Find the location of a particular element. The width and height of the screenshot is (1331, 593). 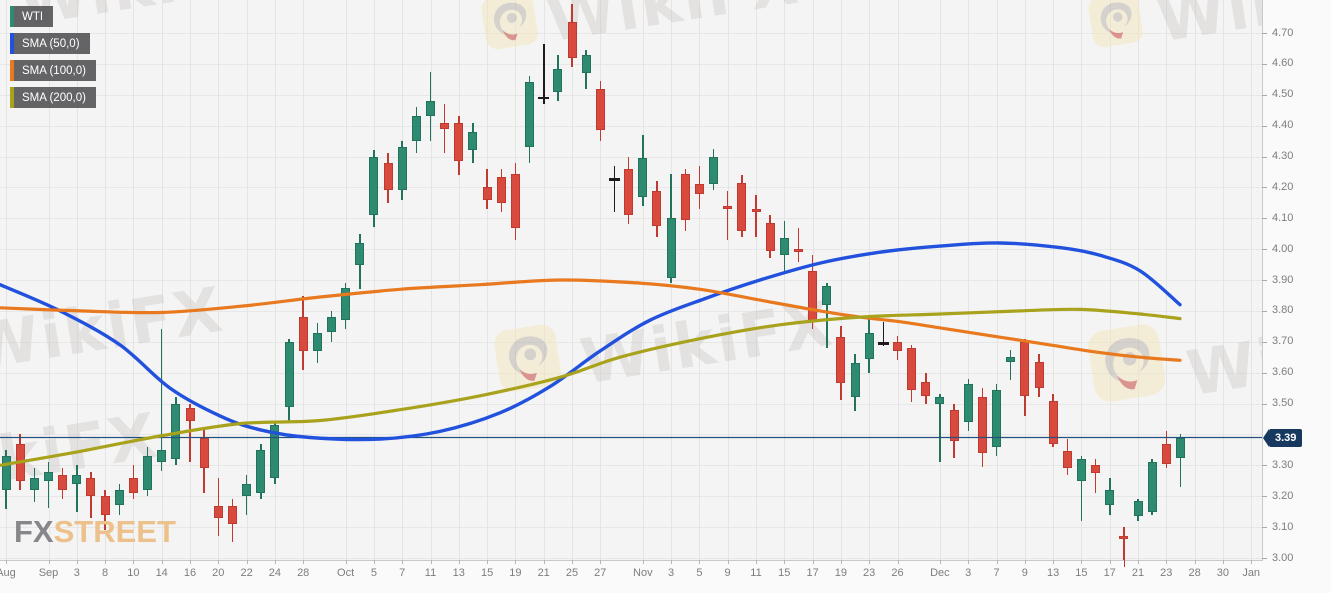

time-axis-label: 20 is located at coordinates (218, 573).